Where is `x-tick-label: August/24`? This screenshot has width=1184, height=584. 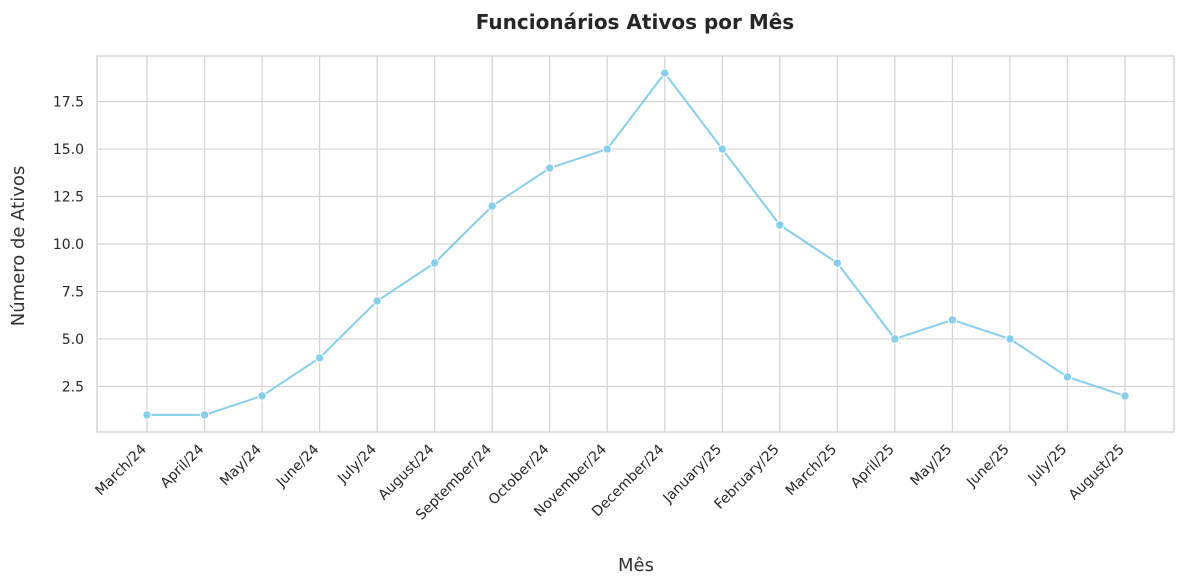 x-tick-label: August/24 is located at coordinates (407, 472).